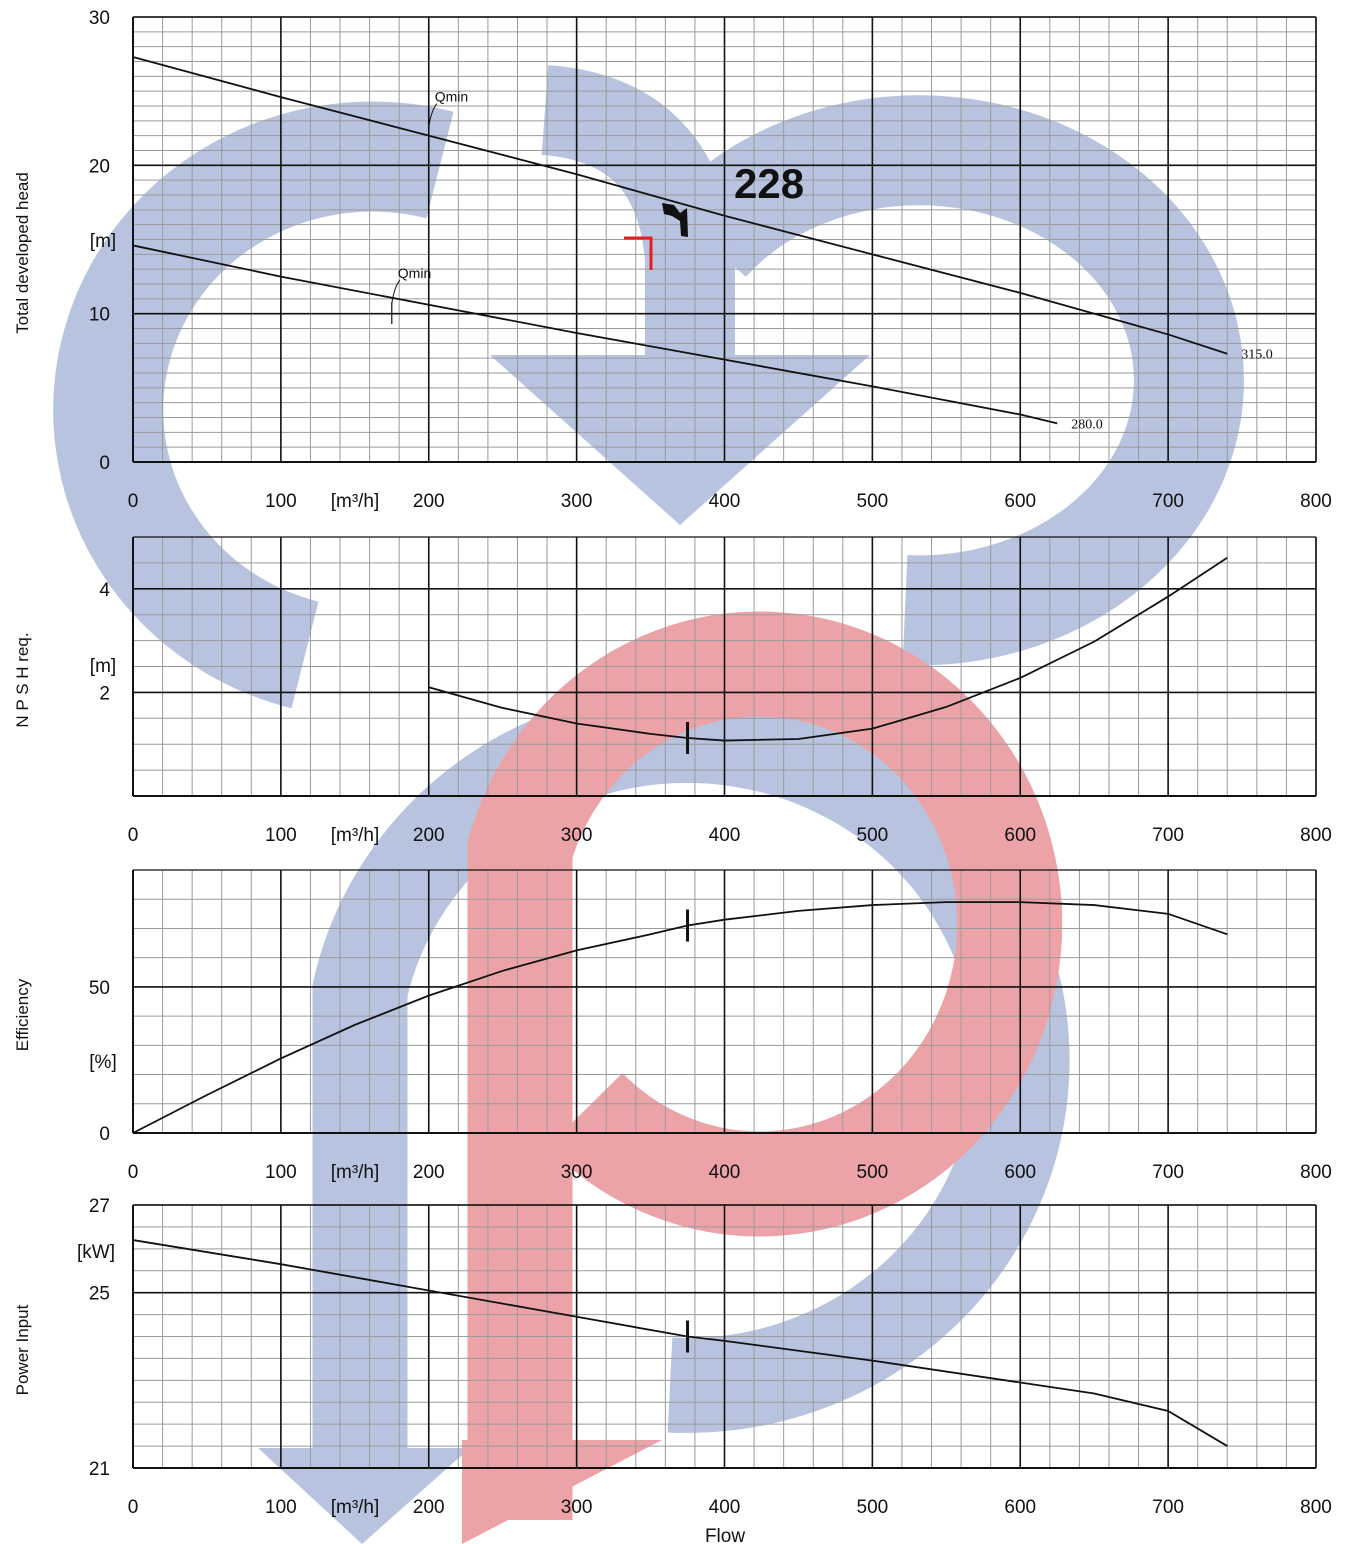 The width and height of the screenshot is (1350, 1544). Describe the element at coordinates (725, 1535) in the screenshot. I see `flow-axis-title: Flow` at that location.